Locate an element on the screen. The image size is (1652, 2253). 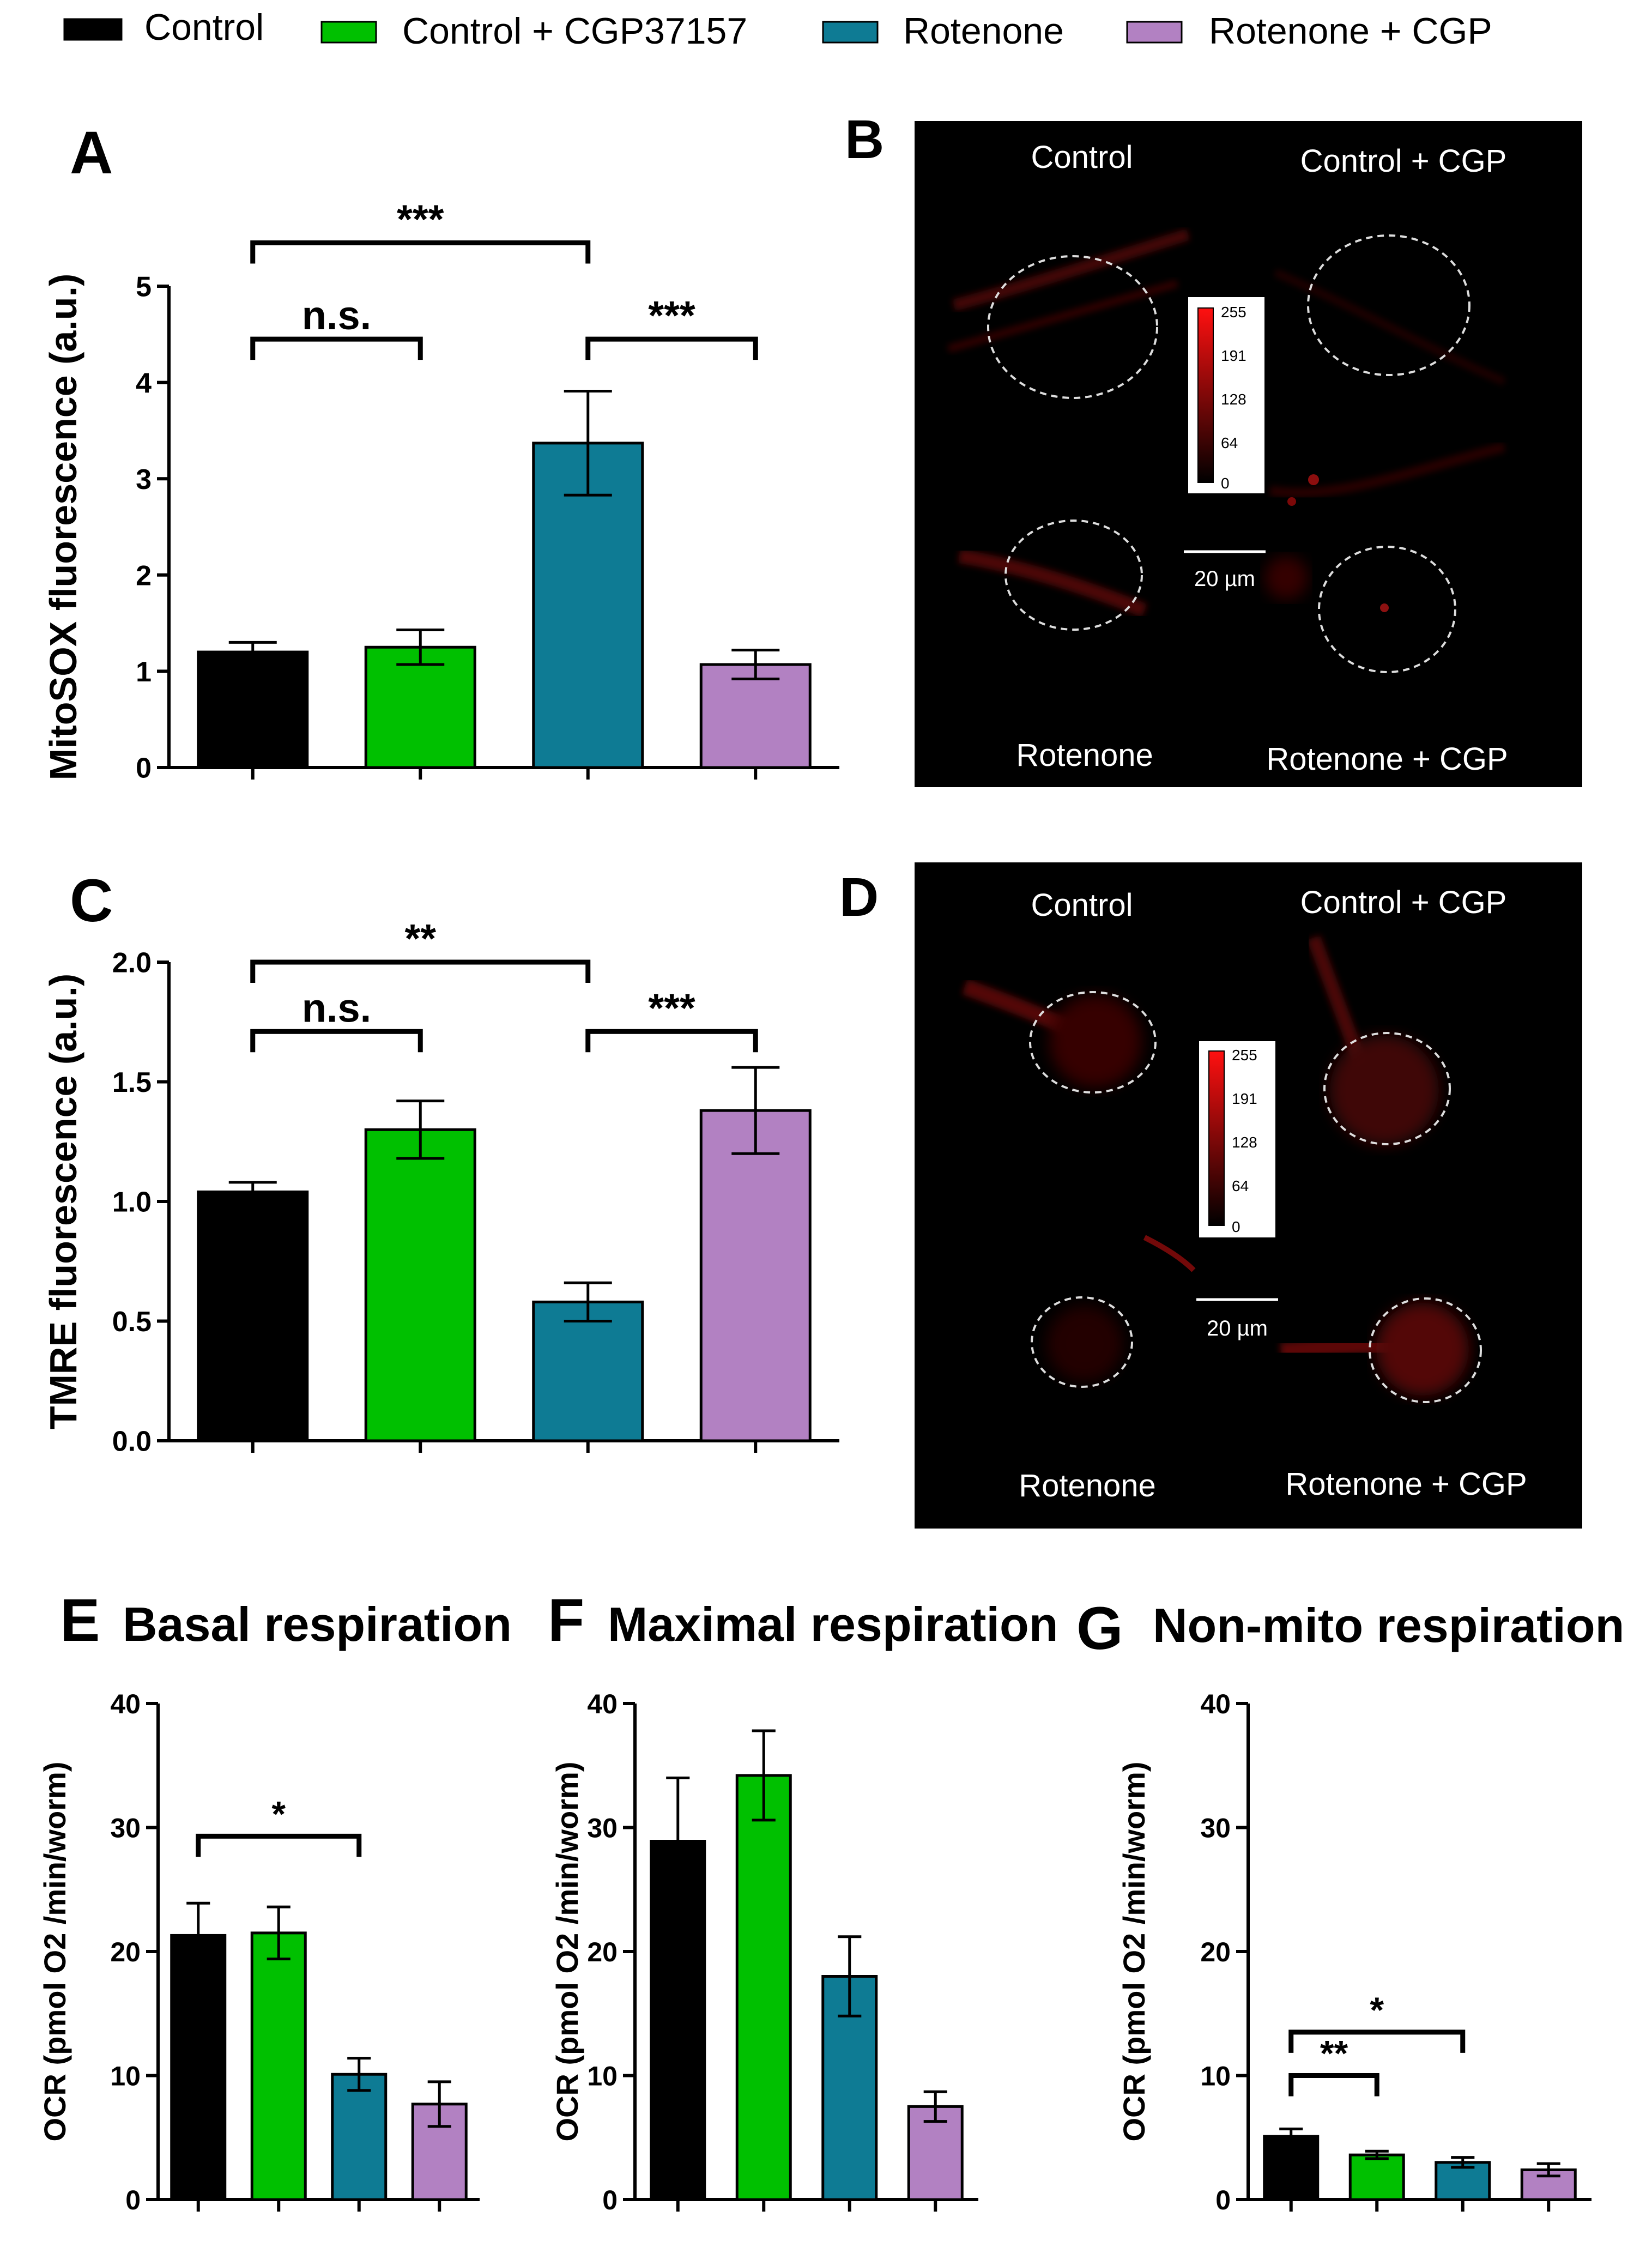
y-tick-label: 1.0 is located at coordinates (132, 1202).